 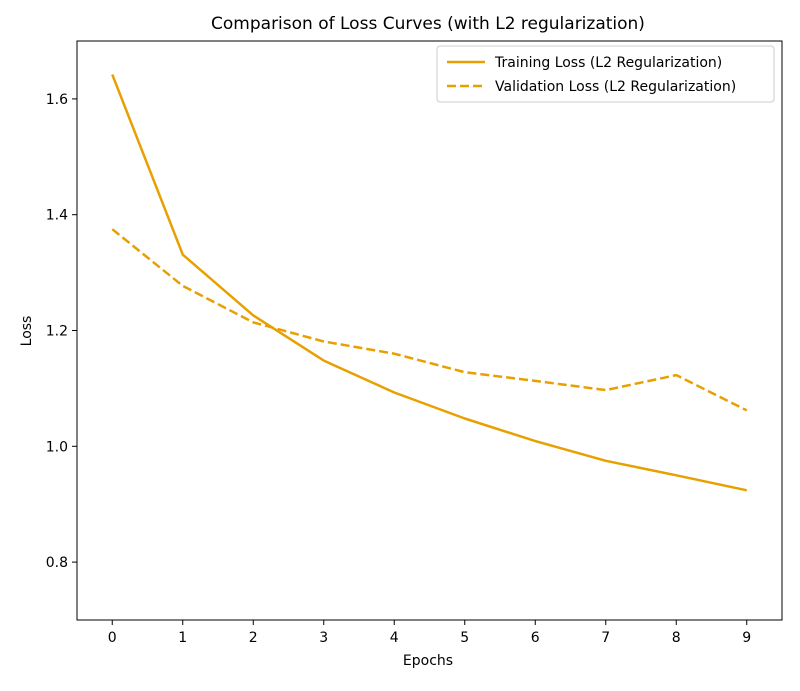 I want to click on x-axis-label: Epochs, so click(x=428, y=661).